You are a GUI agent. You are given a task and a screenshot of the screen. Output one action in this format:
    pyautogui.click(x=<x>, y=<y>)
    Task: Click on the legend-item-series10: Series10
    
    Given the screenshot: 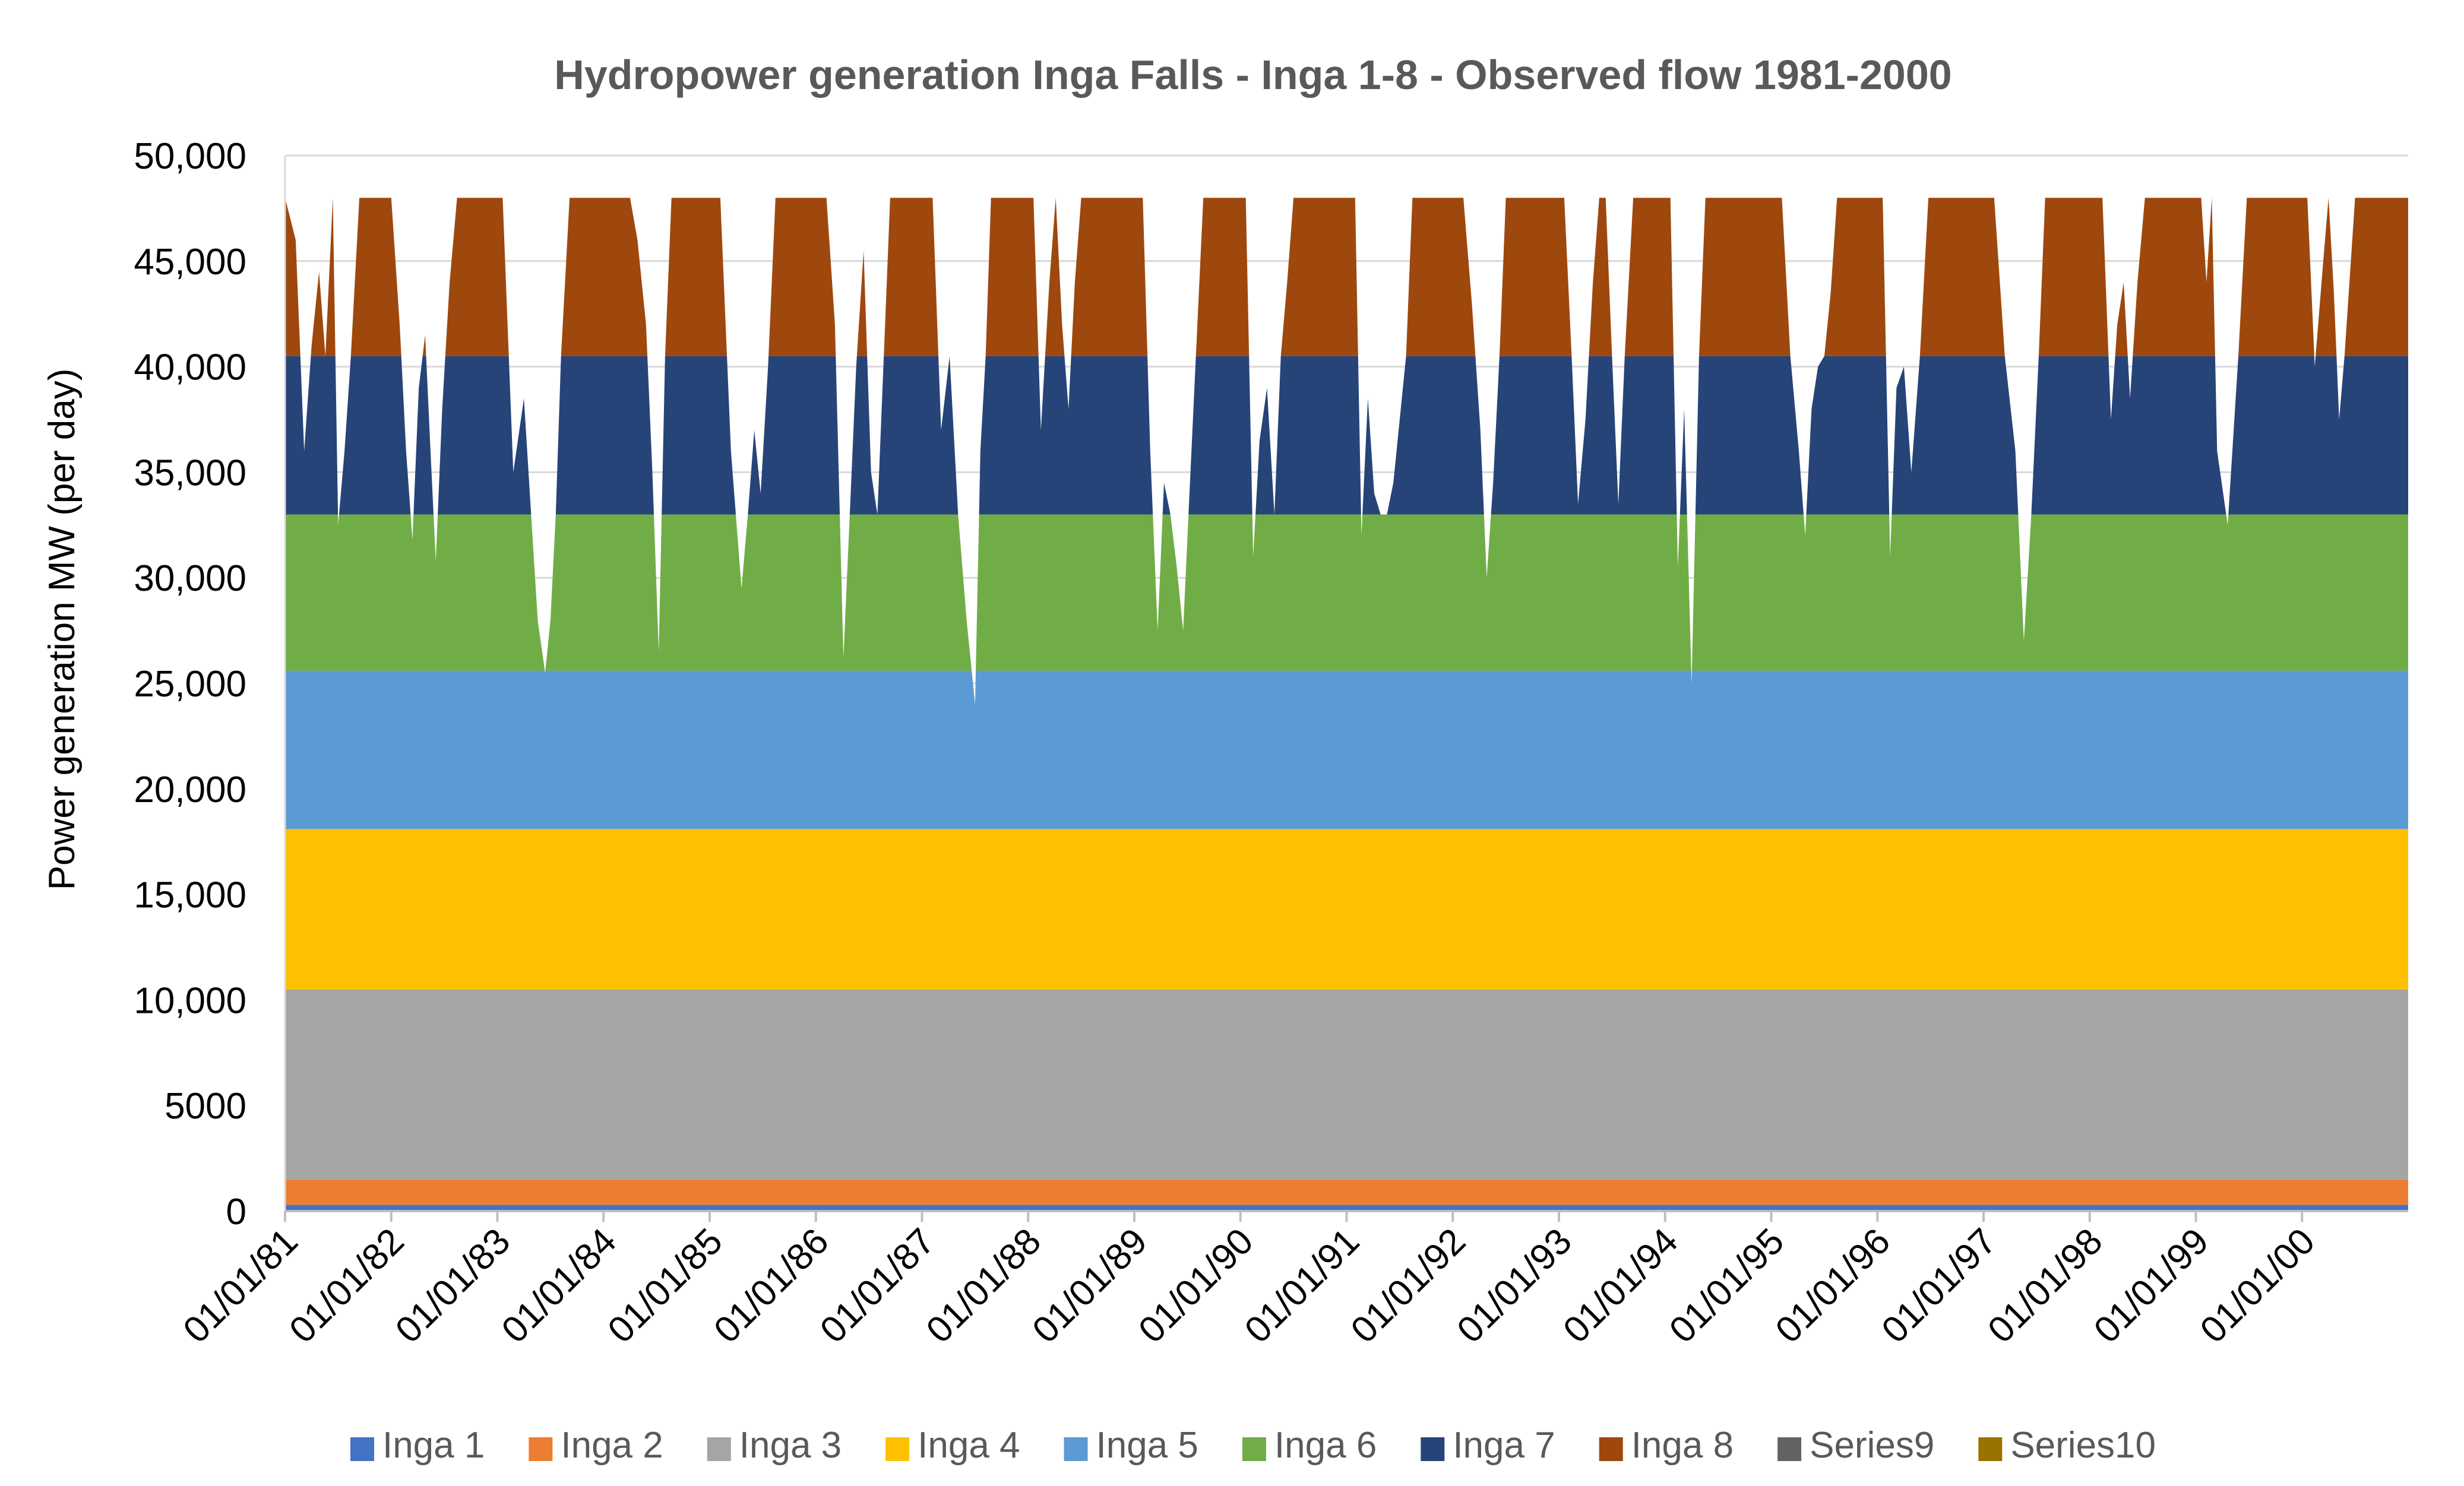 What is the action you would take?
    pyautogui.click(x=2067, y=1445)
    